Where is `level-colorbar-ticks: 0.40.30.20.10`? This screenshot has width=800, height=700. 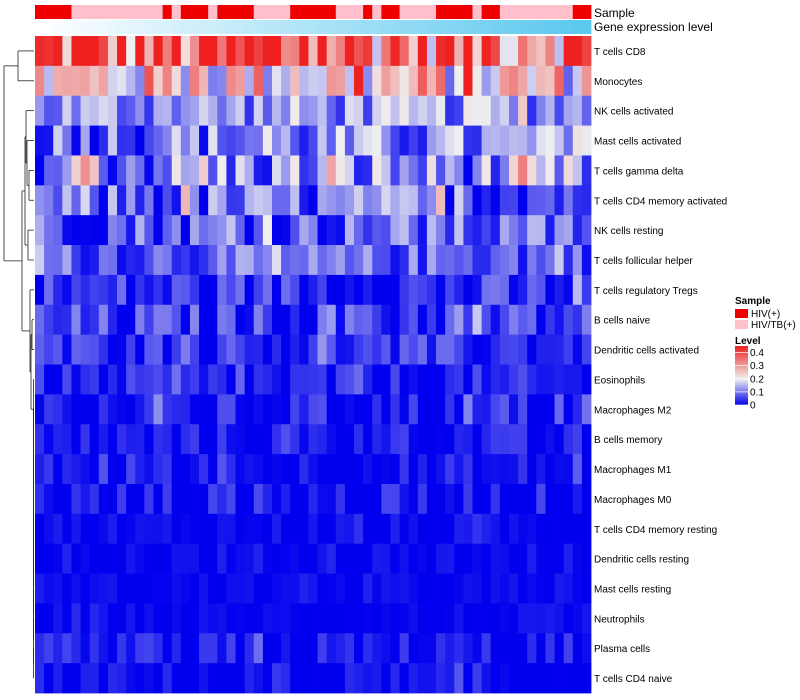 level-colorbar-ticks: 0.40.30.20.10 is located at coordinates (749, 380).